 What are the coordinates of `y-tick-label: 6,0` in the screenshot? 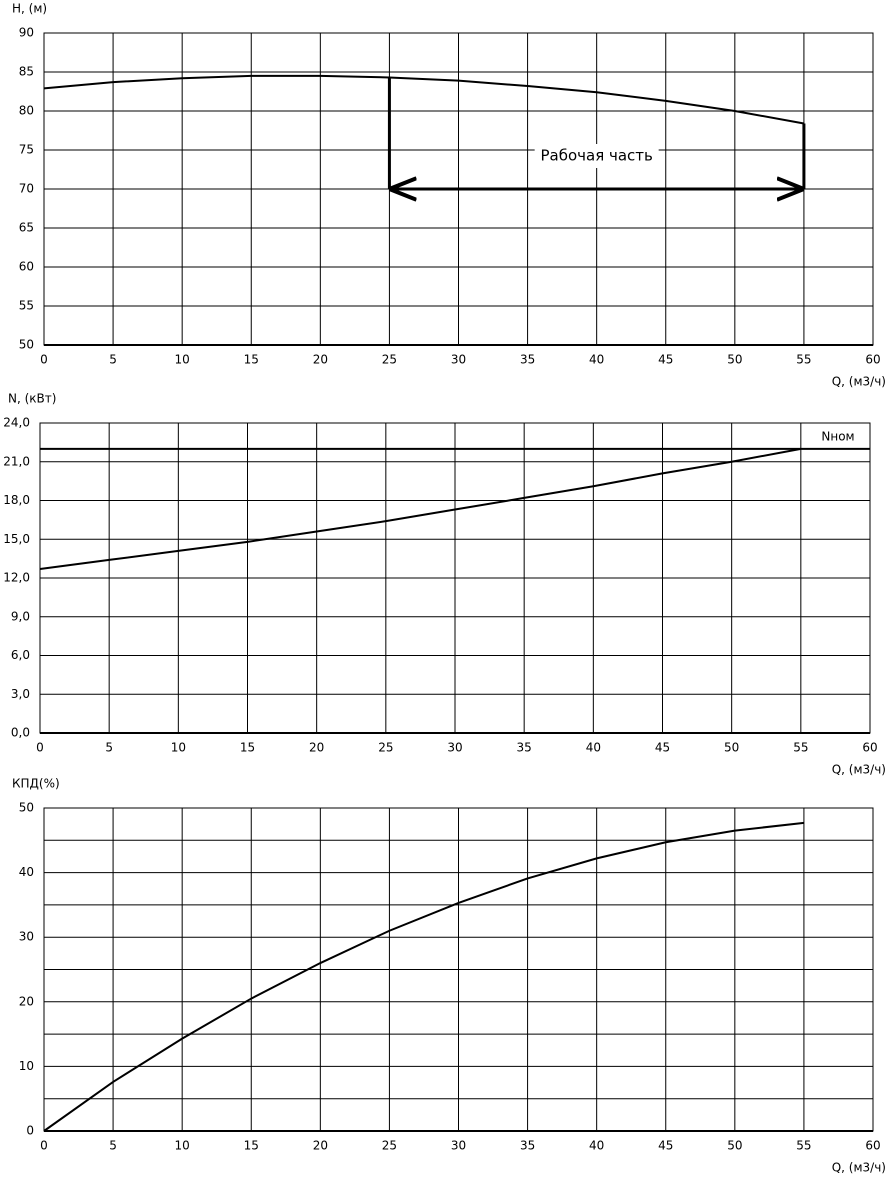 It's located at (20, 655).